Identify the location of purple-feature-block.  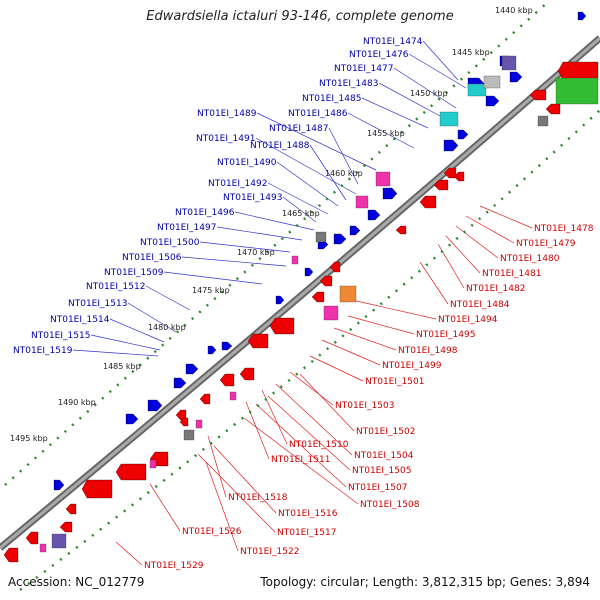
(59, 541).